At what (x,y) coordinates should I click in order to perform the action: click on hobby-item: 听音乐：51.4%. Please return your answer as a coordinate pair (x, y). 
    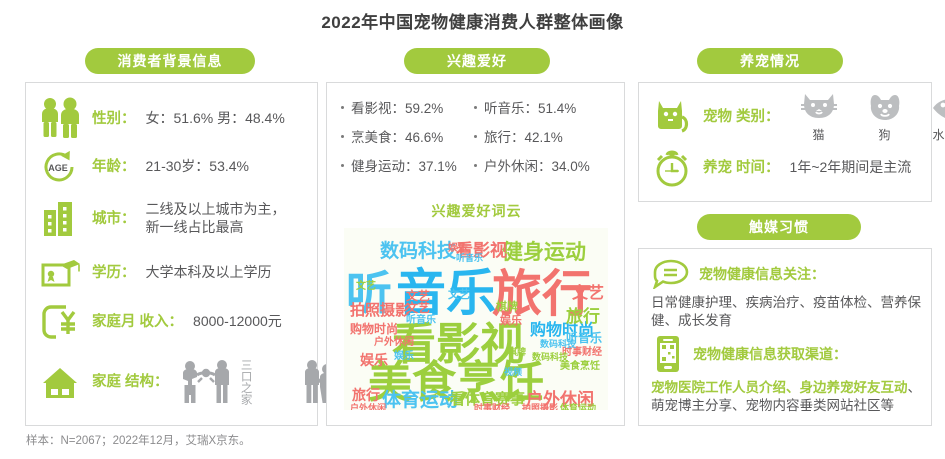
    Looking at the image, I should click on (543, 107).